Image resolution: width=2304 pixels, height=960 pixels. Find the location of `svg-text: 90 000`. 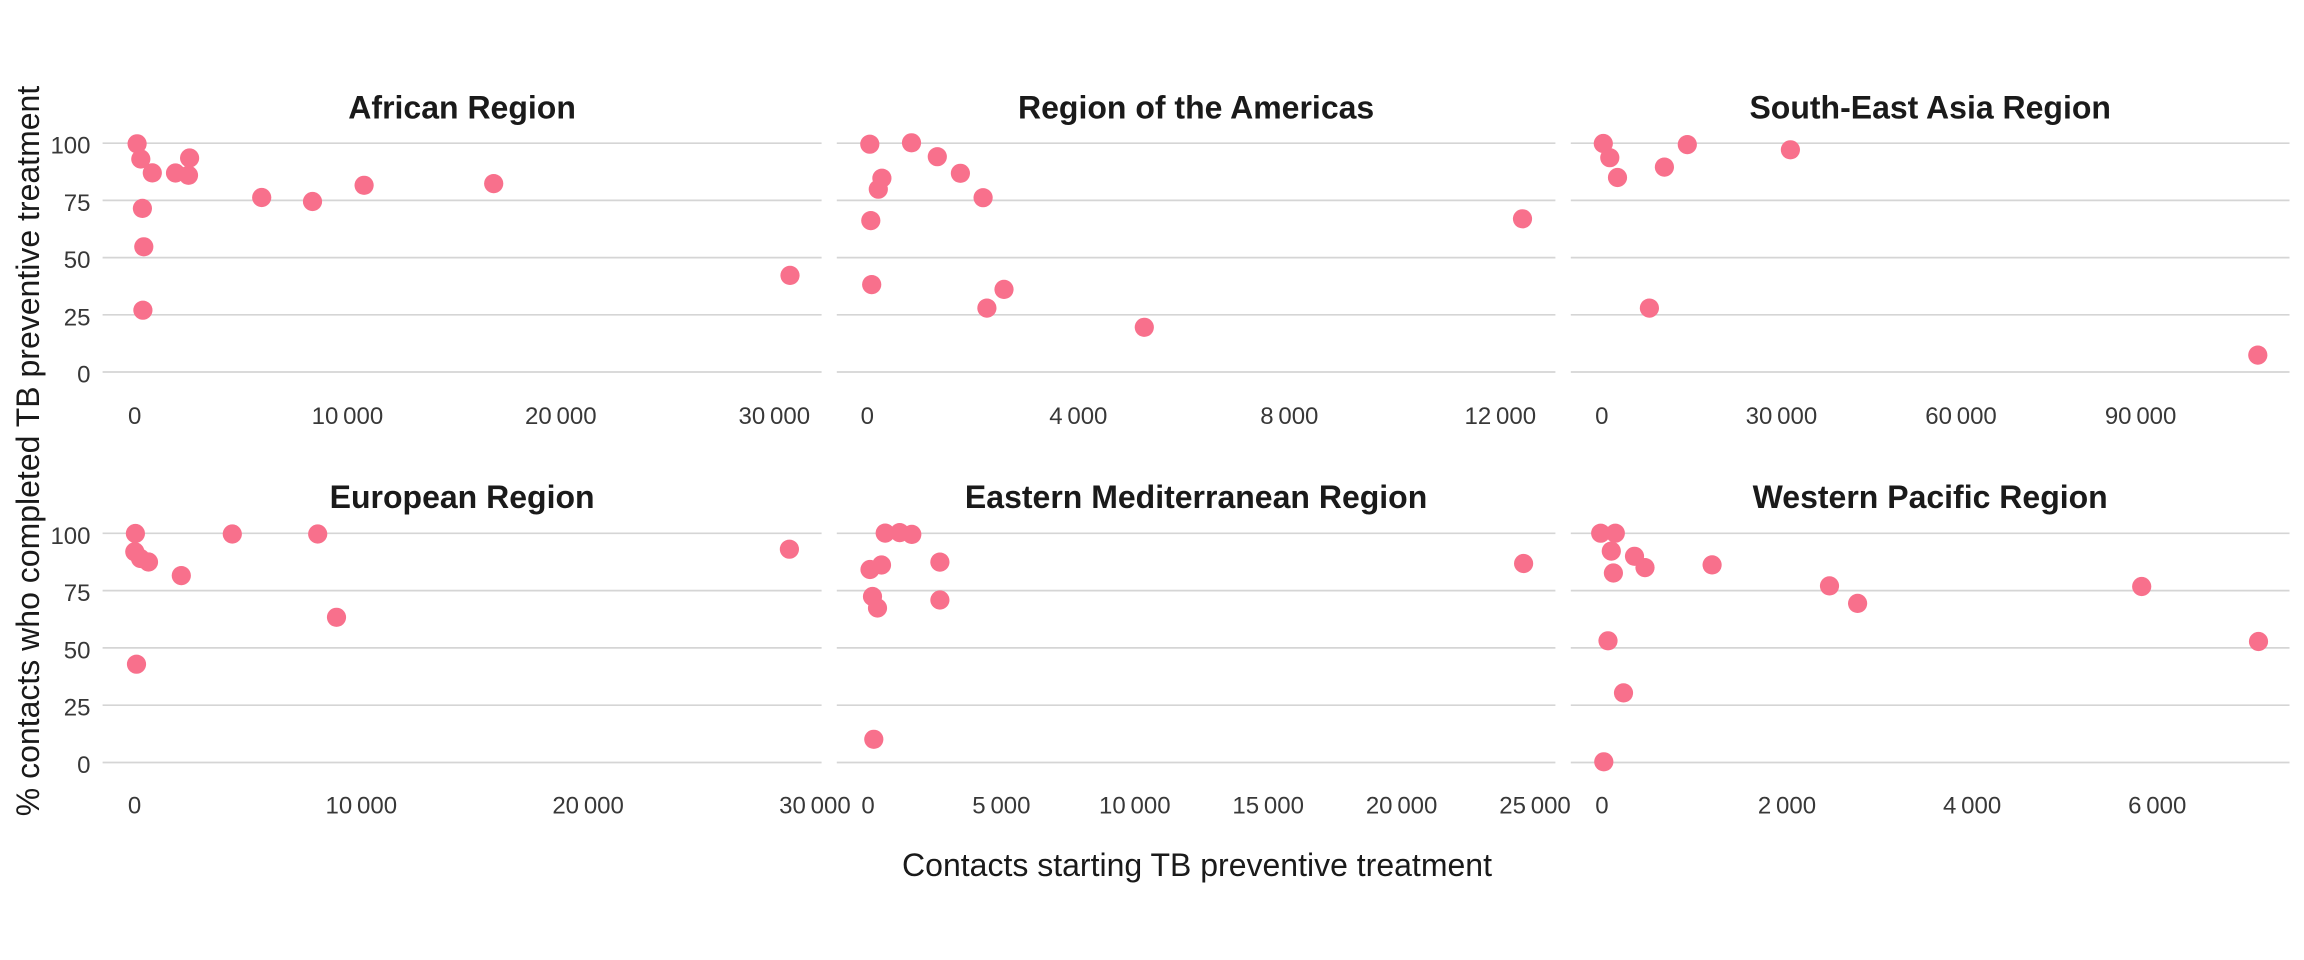

svg-text: 90 000 is located at coordinates (2141, 416).